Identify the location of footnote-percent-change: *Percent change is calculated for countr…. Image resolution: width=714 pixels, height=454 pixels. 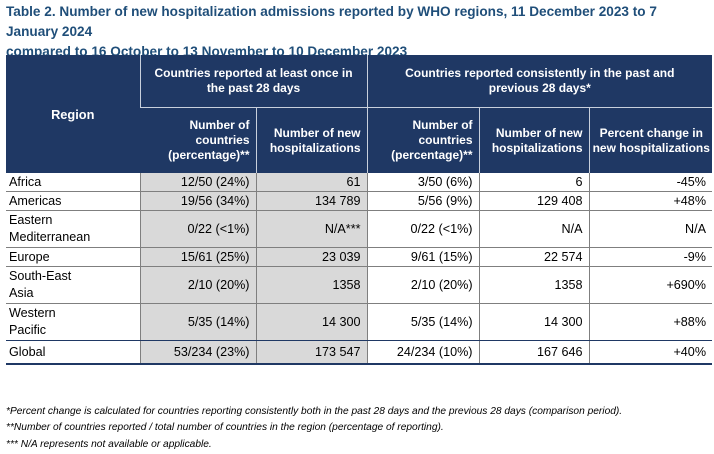
(314, 411).